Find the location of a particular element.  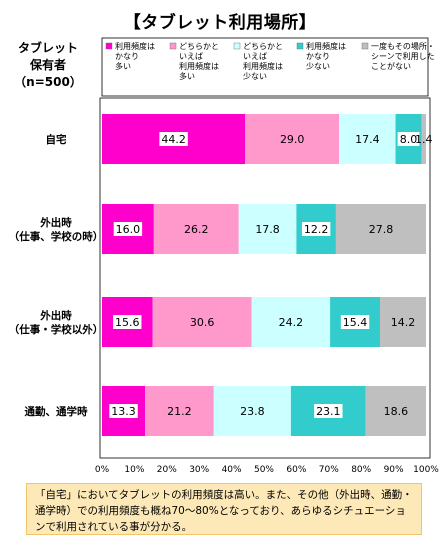

value-label: 26.2 is located at coordinates (196, 229).